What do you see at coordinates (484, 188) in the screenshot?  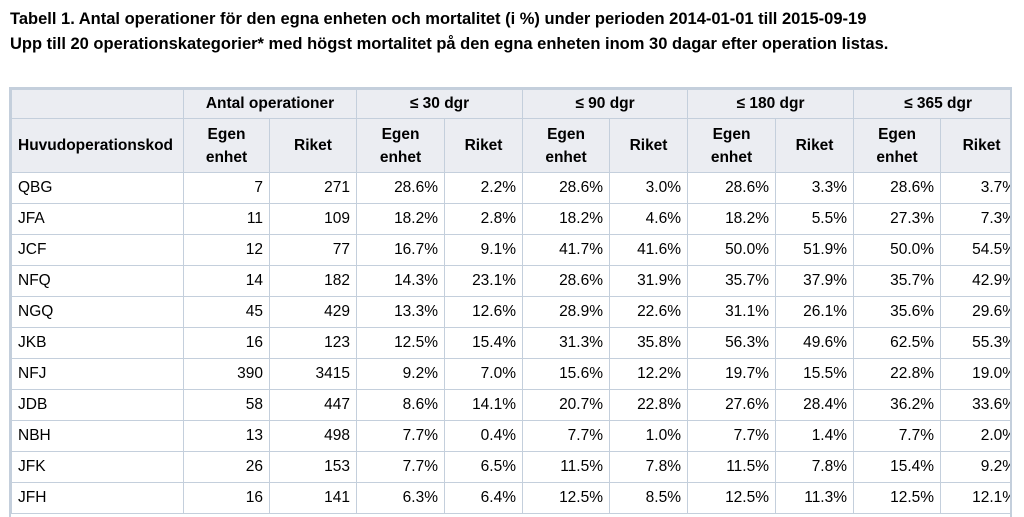 I see `table-cell: 2.2%` at bounding box center [484, 188].